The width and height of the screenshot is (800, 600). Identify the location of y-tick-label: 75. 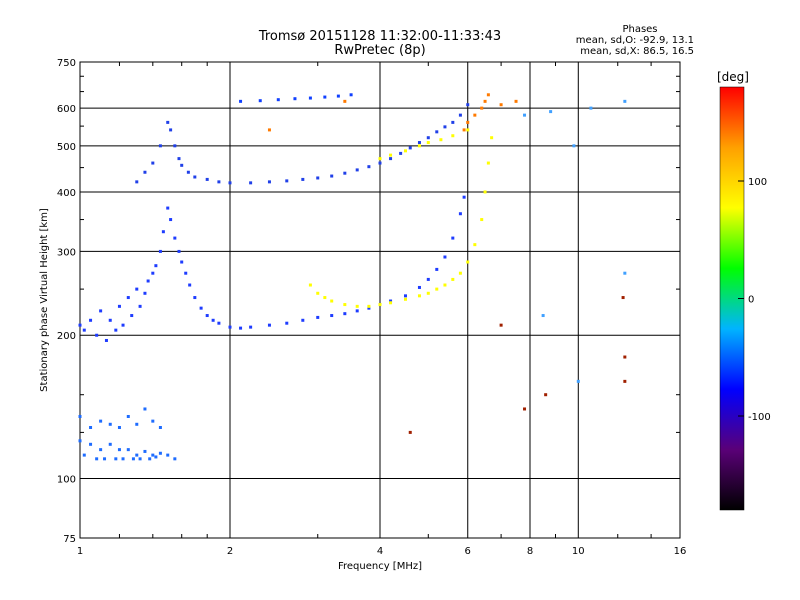
(69, 539).